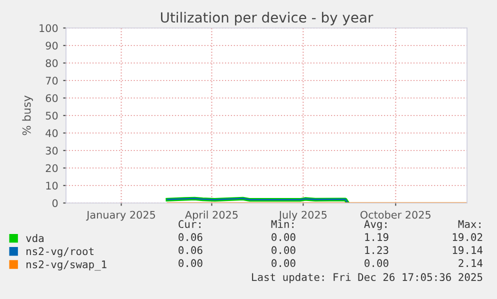 This screenshot has width=497, height=299. Describe the element at coordinates (470, 263) in the screenshot. I see `text: 2.14` at that location.